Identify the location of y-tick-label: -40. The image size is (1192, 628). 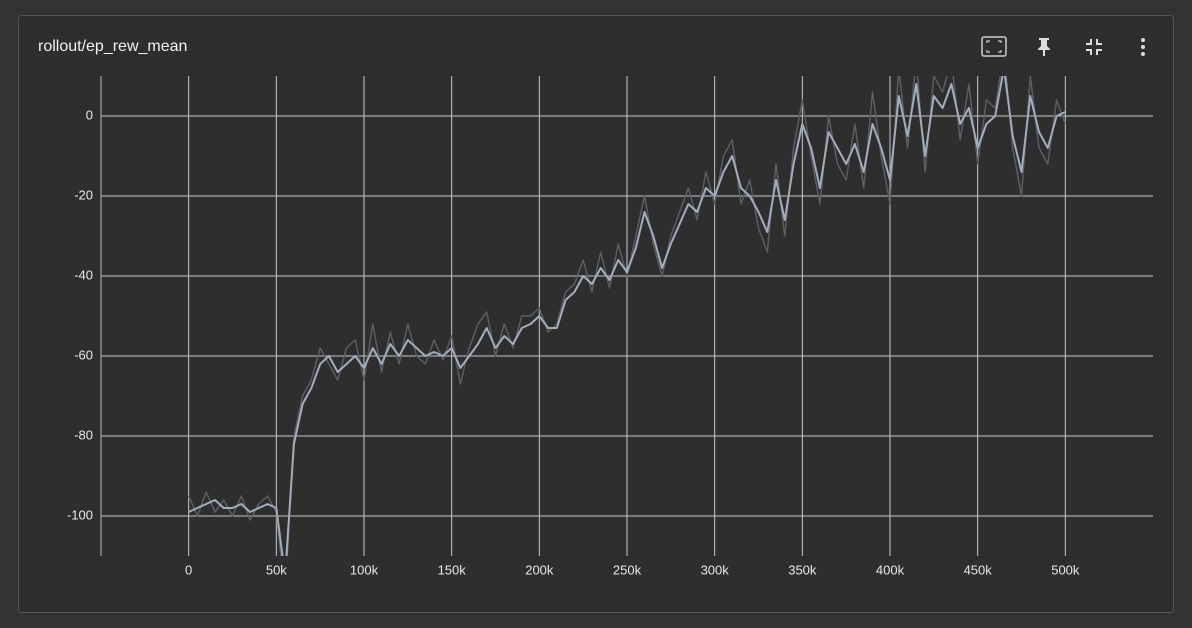
(83, 274).